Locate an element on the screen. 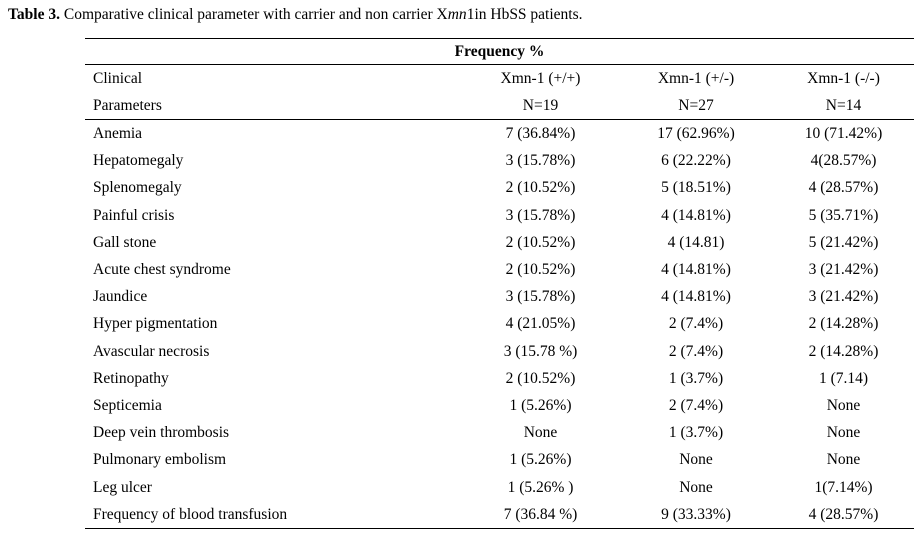 This screenshot has height=539, width=923. value-cell: 4 (21.05%) is located at coordinates (540, 324).